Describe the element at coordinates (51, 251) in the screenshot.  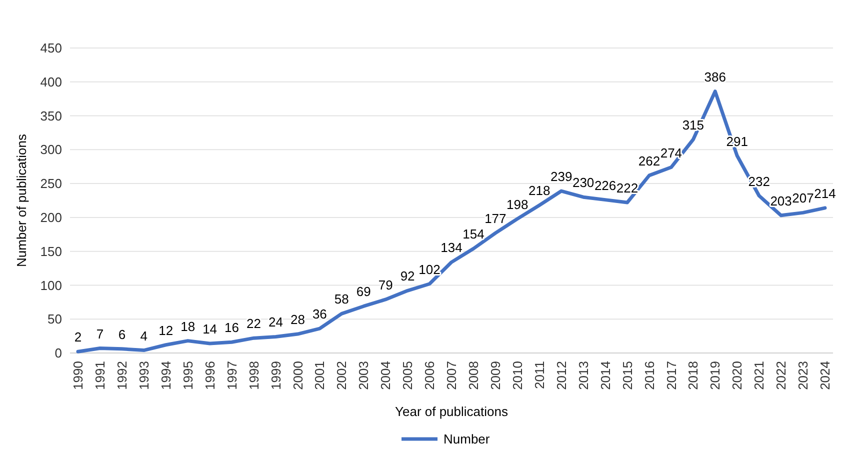
I see `y-tick-label: 150` at that location.